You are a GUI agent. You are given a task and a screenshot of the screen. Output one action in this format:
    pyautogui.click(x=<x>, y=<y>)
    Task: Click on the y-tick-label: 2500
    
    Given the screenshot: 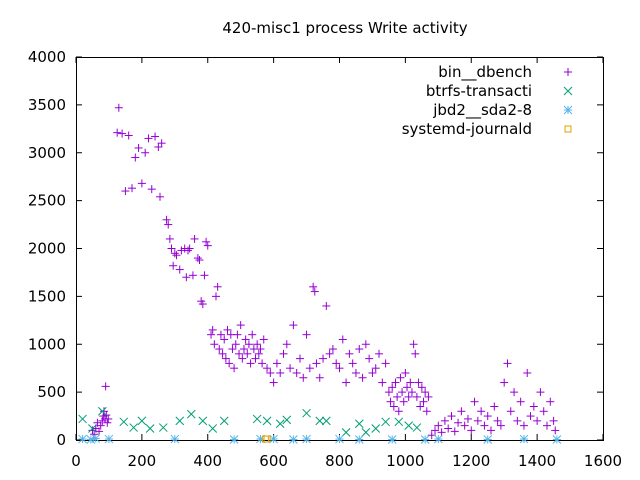 What is the action you would take?
    pyautogui.click(x=47, y=201)
    